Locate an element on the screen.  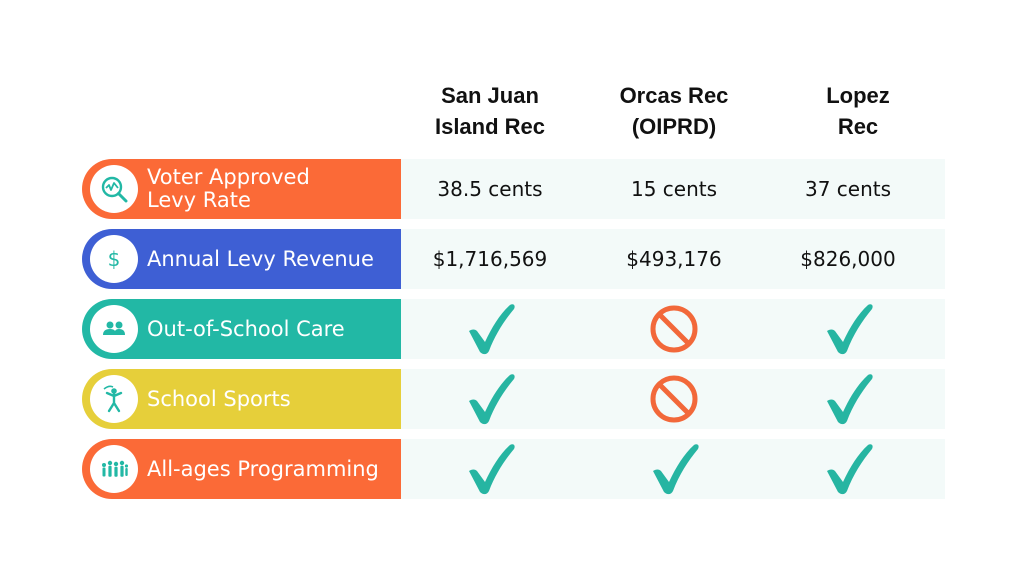
cell-value: $493,176 is located at coordinates (674, 259).